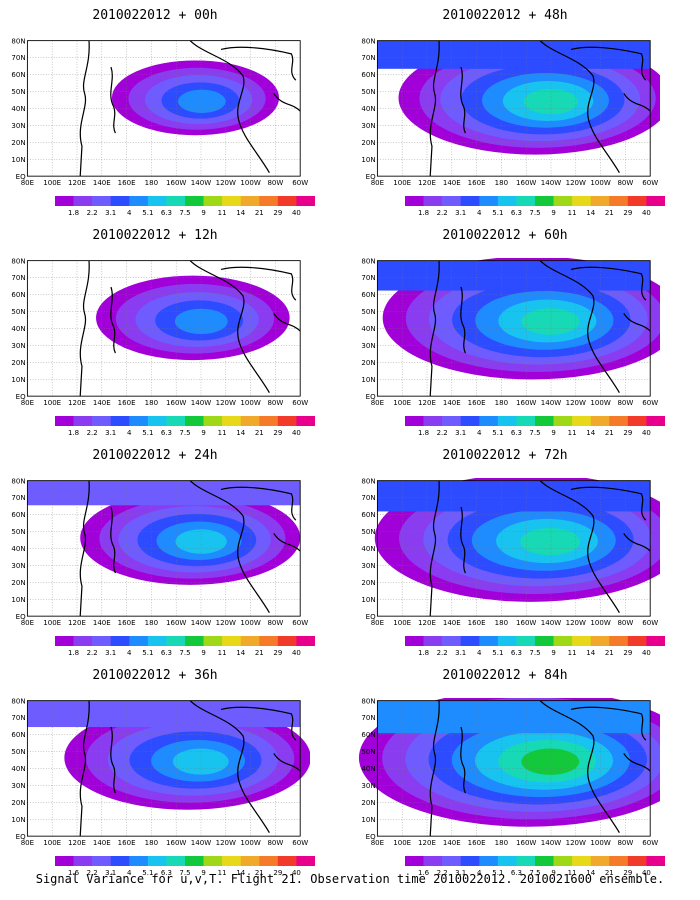  What do you see at coordinates (166, 873) in the screenshot?
I see `colorbar-label: 6.3` at bounding box center [166, 873].